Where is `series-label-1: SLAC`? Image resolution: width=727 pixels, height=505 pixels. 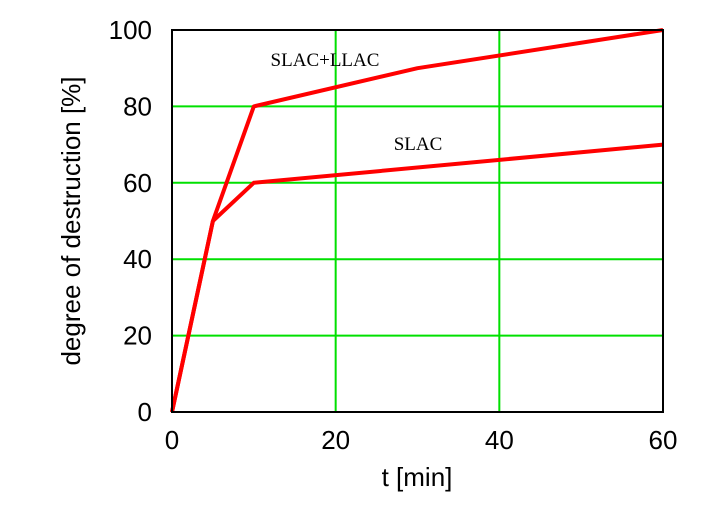
series-label-1: SLAC is located at coordinates (418, 144).